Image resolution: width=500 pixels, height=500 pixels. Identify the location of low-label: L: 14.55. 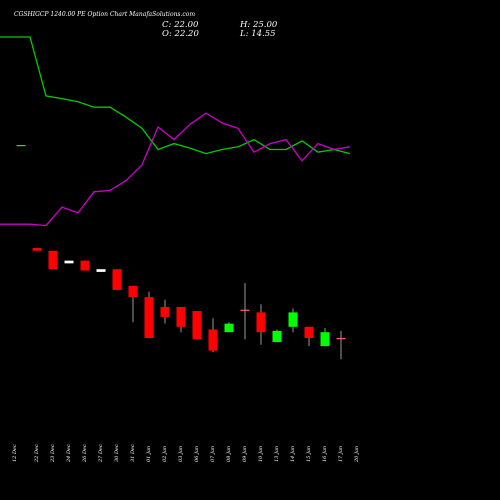
(257, 34).